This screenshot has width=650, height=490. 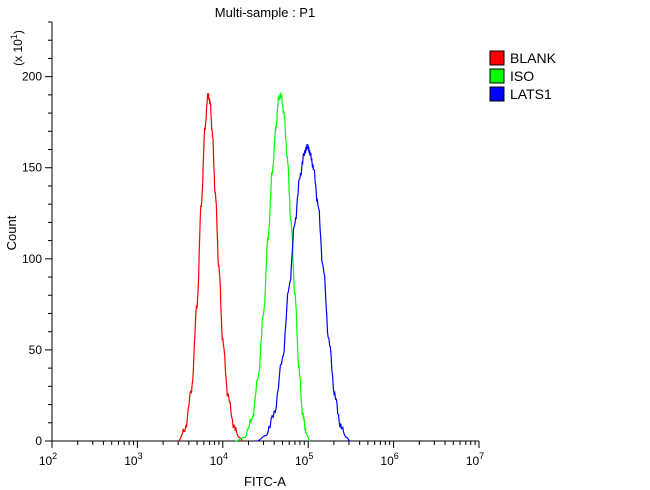 I want to click on legend: BLANK ISO LATS1, so click(x=523, y=76).